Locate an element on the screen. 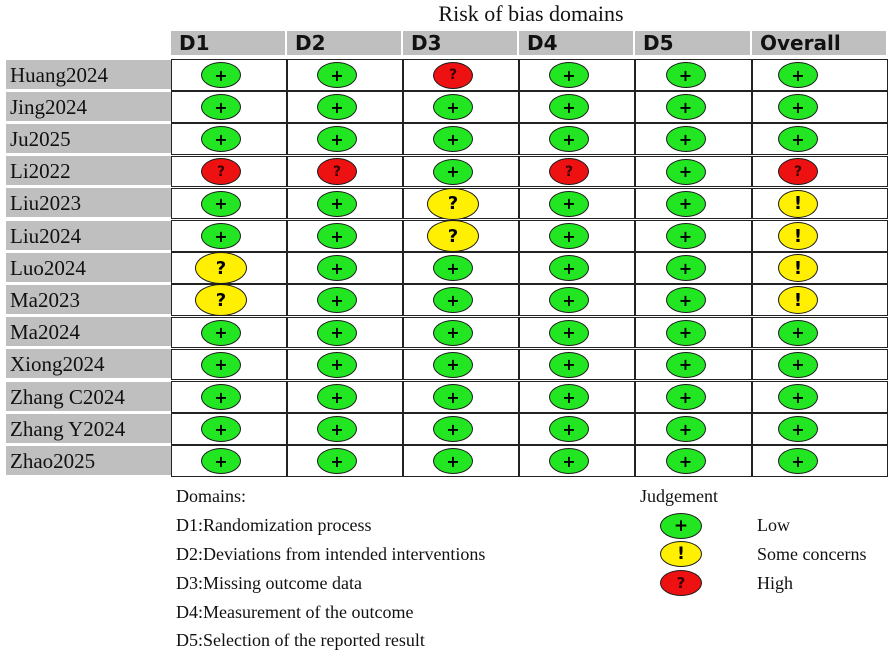 Image resolution: width=892 pixels, height=654 pixels. legend-some-concerns-label: Some concerns is located at coordinates (812, 554).